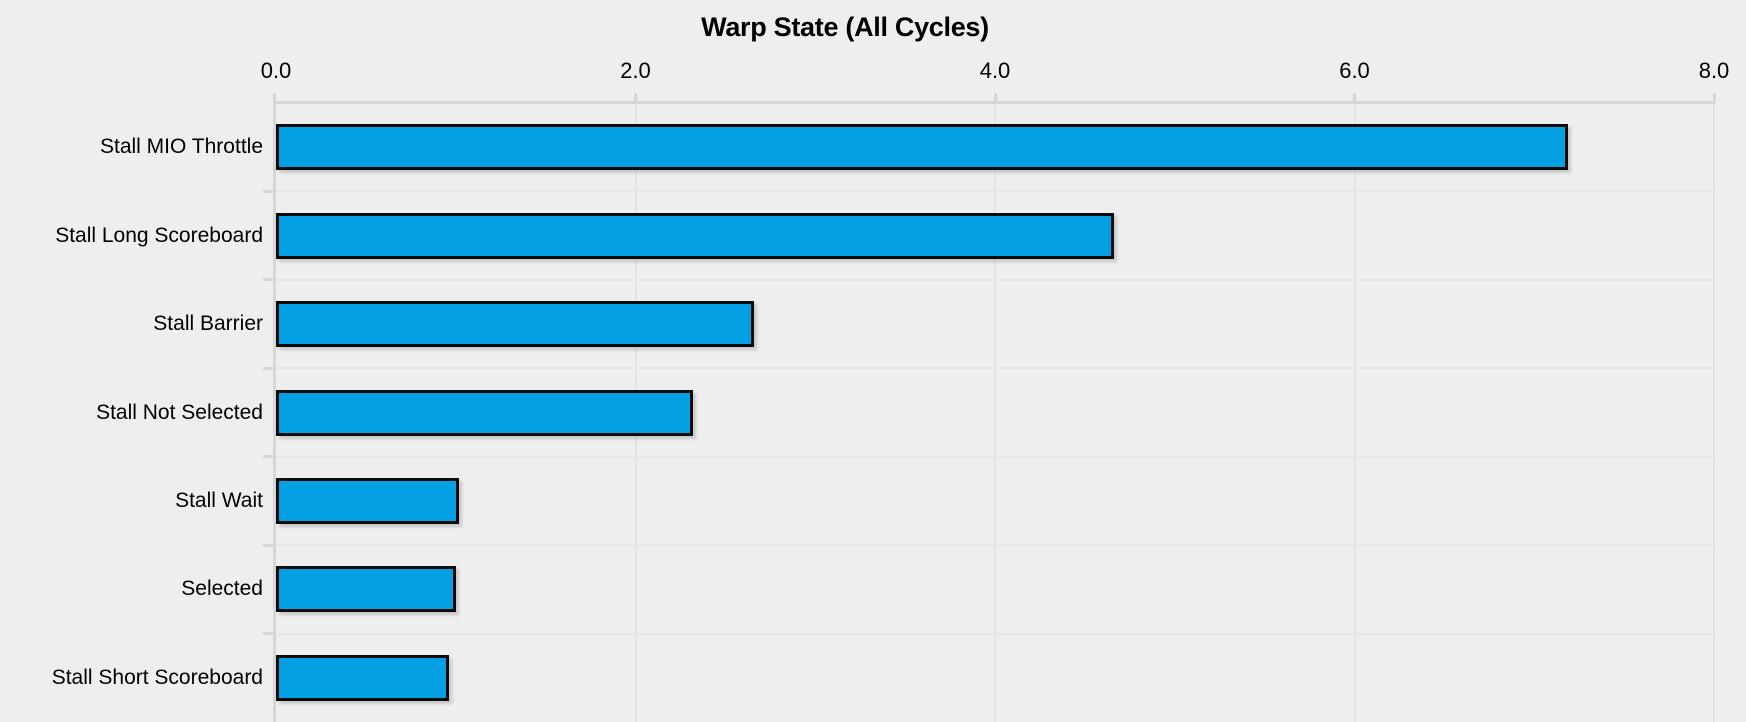  What do you see at coordinates (1714, 70) in the screenshot?
I see `x-tick-label: 8.0` at bounding box center [1714, 70].